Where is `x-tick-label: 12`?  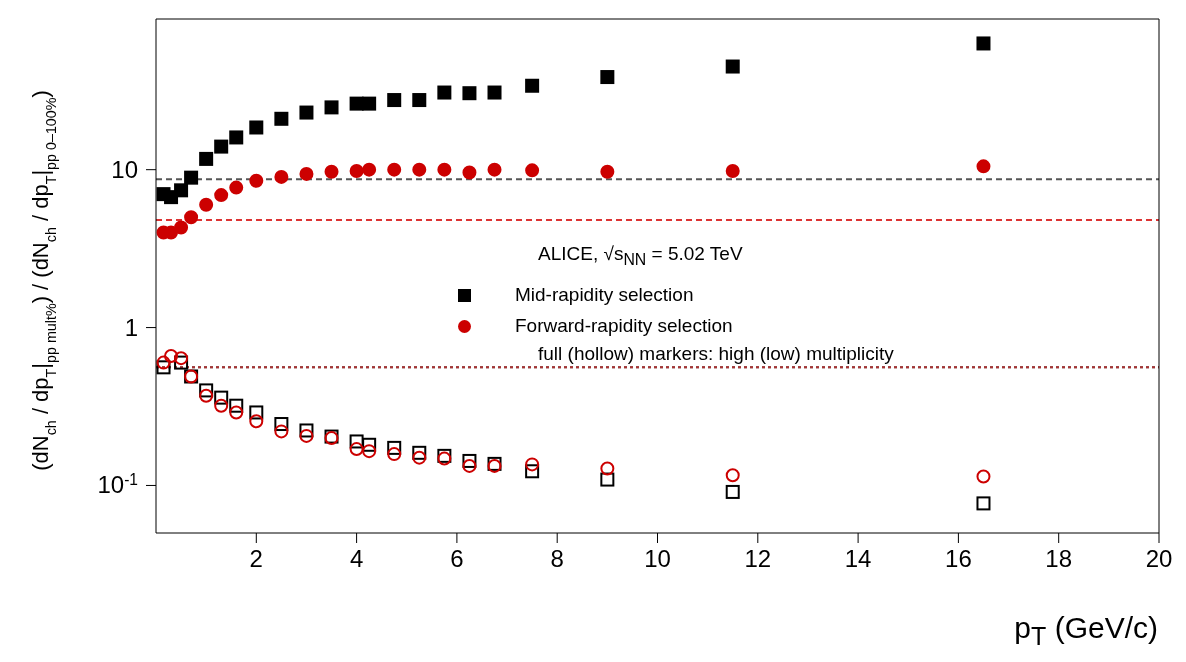 x-tick-label: 12 is located at coordinates (758, 558).